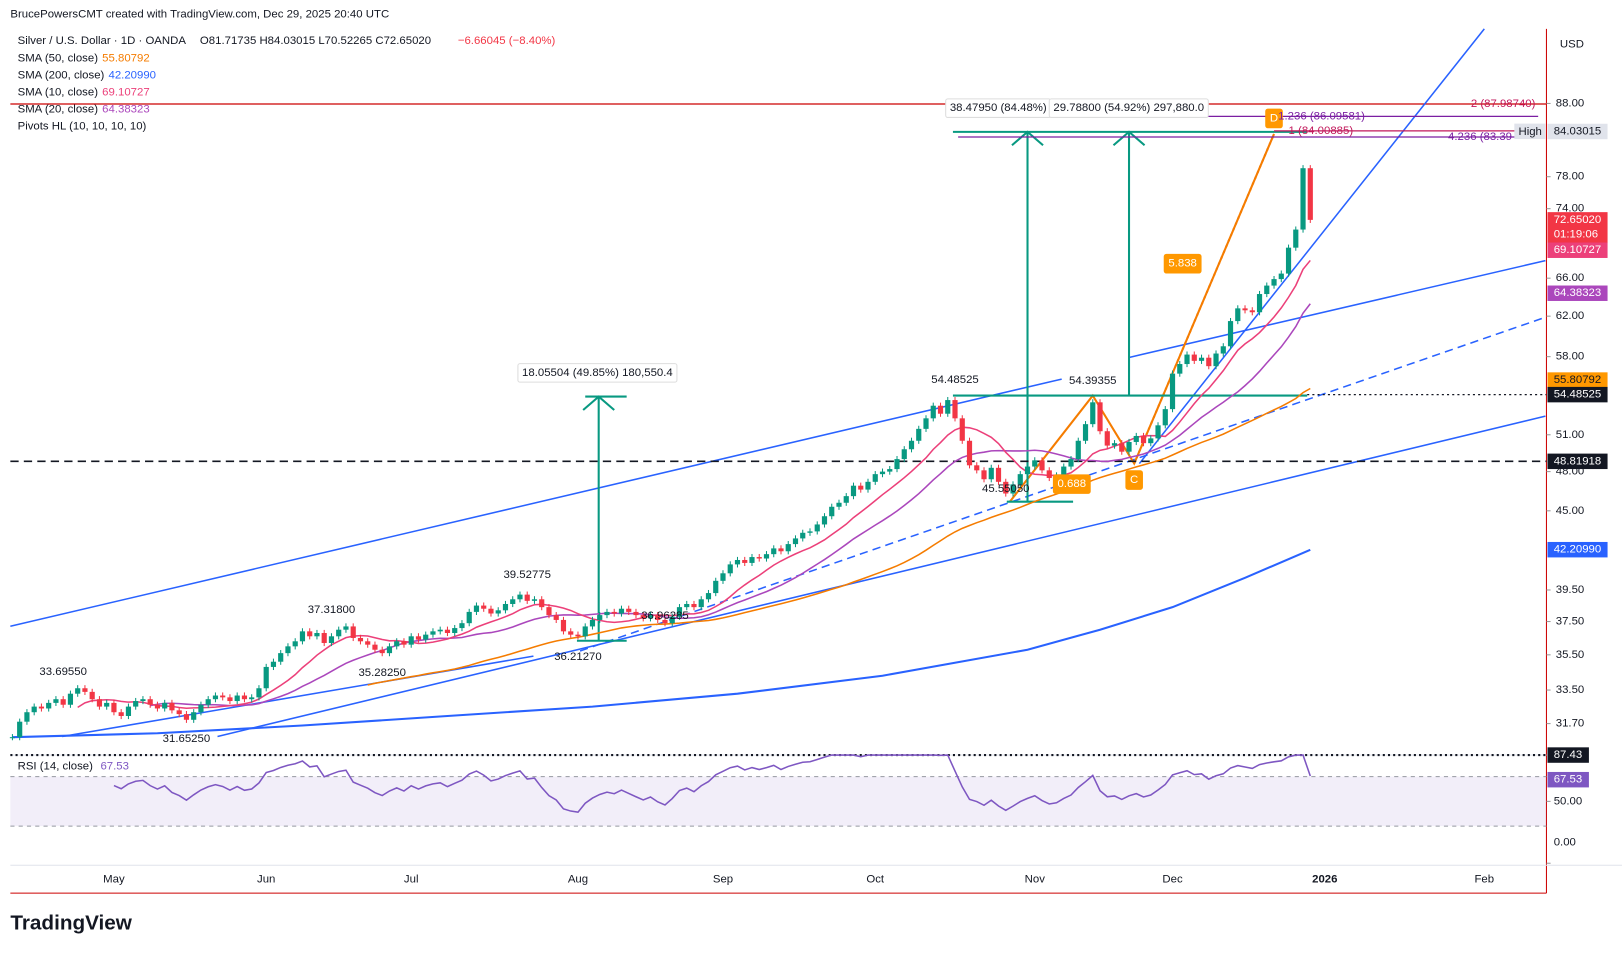 The width and height of the screenshot is (1622, 958). I want to click on pivot-label: 36.21270, so click(578, 657).